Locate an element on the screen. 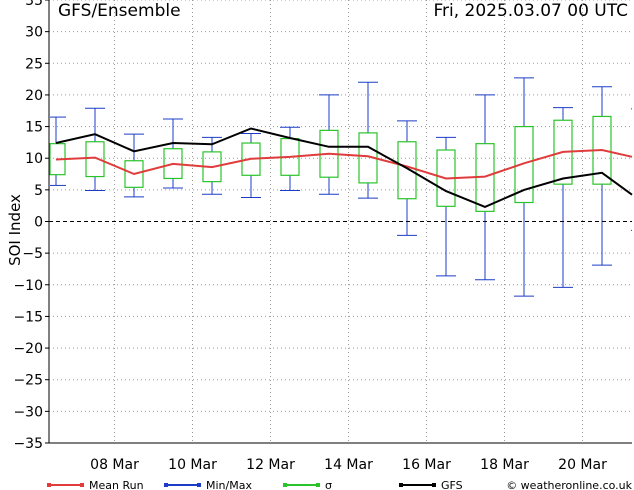 Image resolution: width=634 pixels, height=490 pixels. legend-mean-run: Mean Run is located at coordinates (95, 484).